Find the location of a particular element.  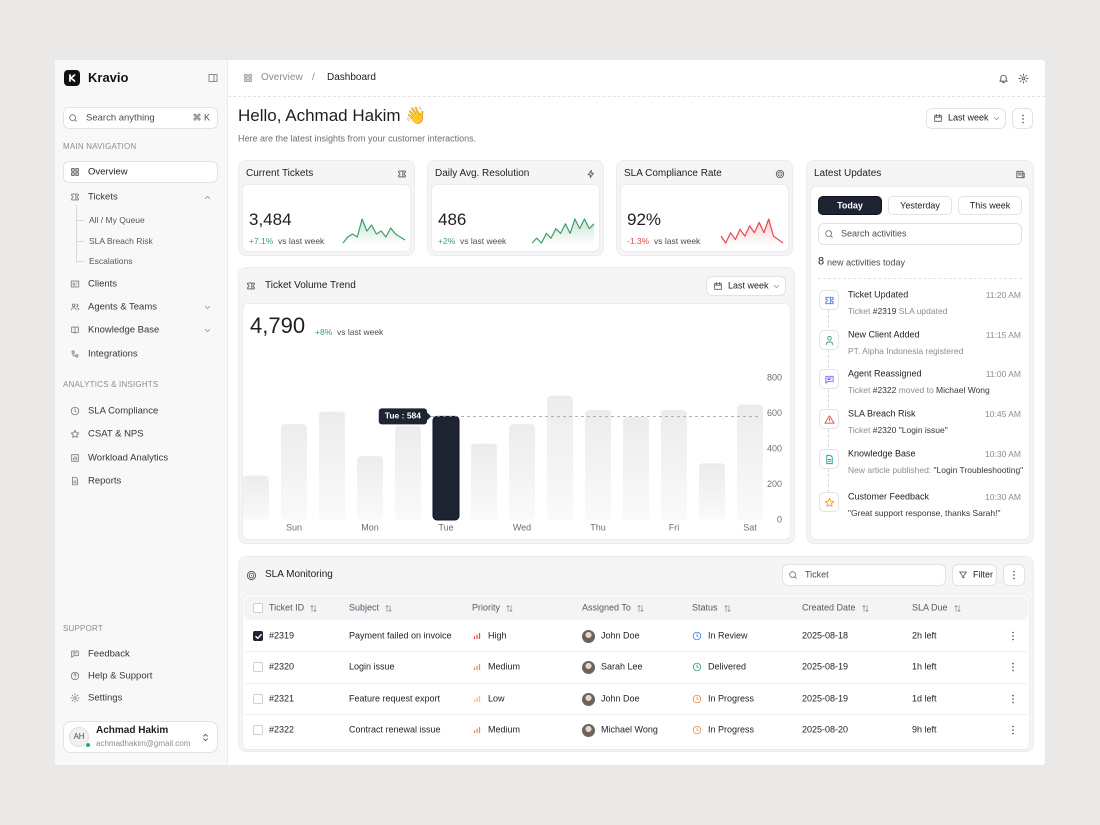

activity-search is located at coordinates (920, 234).